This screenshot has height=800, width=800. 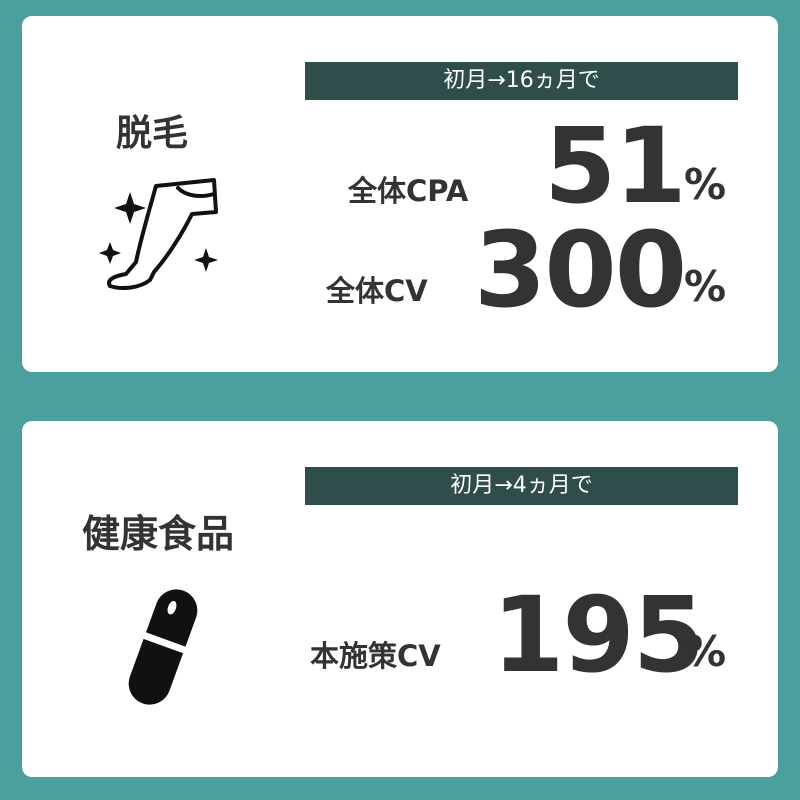 What do you see at coordinates (521, 486) in the screenshot?
I see `period-banner: 初月→4ヵ月で` at bounding box center [521, 486].